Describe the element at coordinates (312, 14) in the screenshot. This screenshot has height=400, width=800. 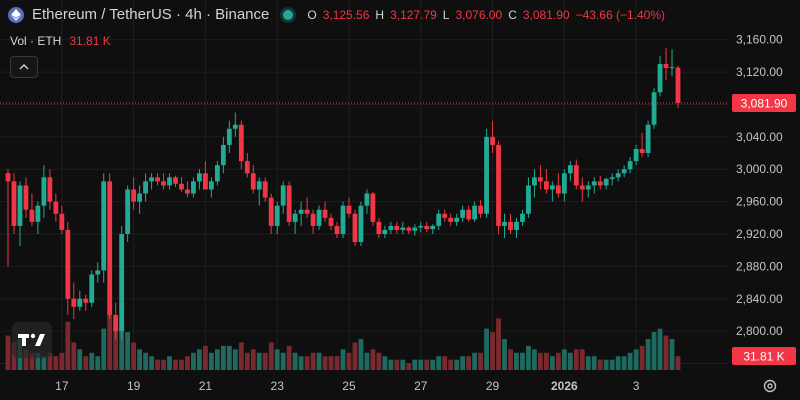
I see `open-key: O` at that location.